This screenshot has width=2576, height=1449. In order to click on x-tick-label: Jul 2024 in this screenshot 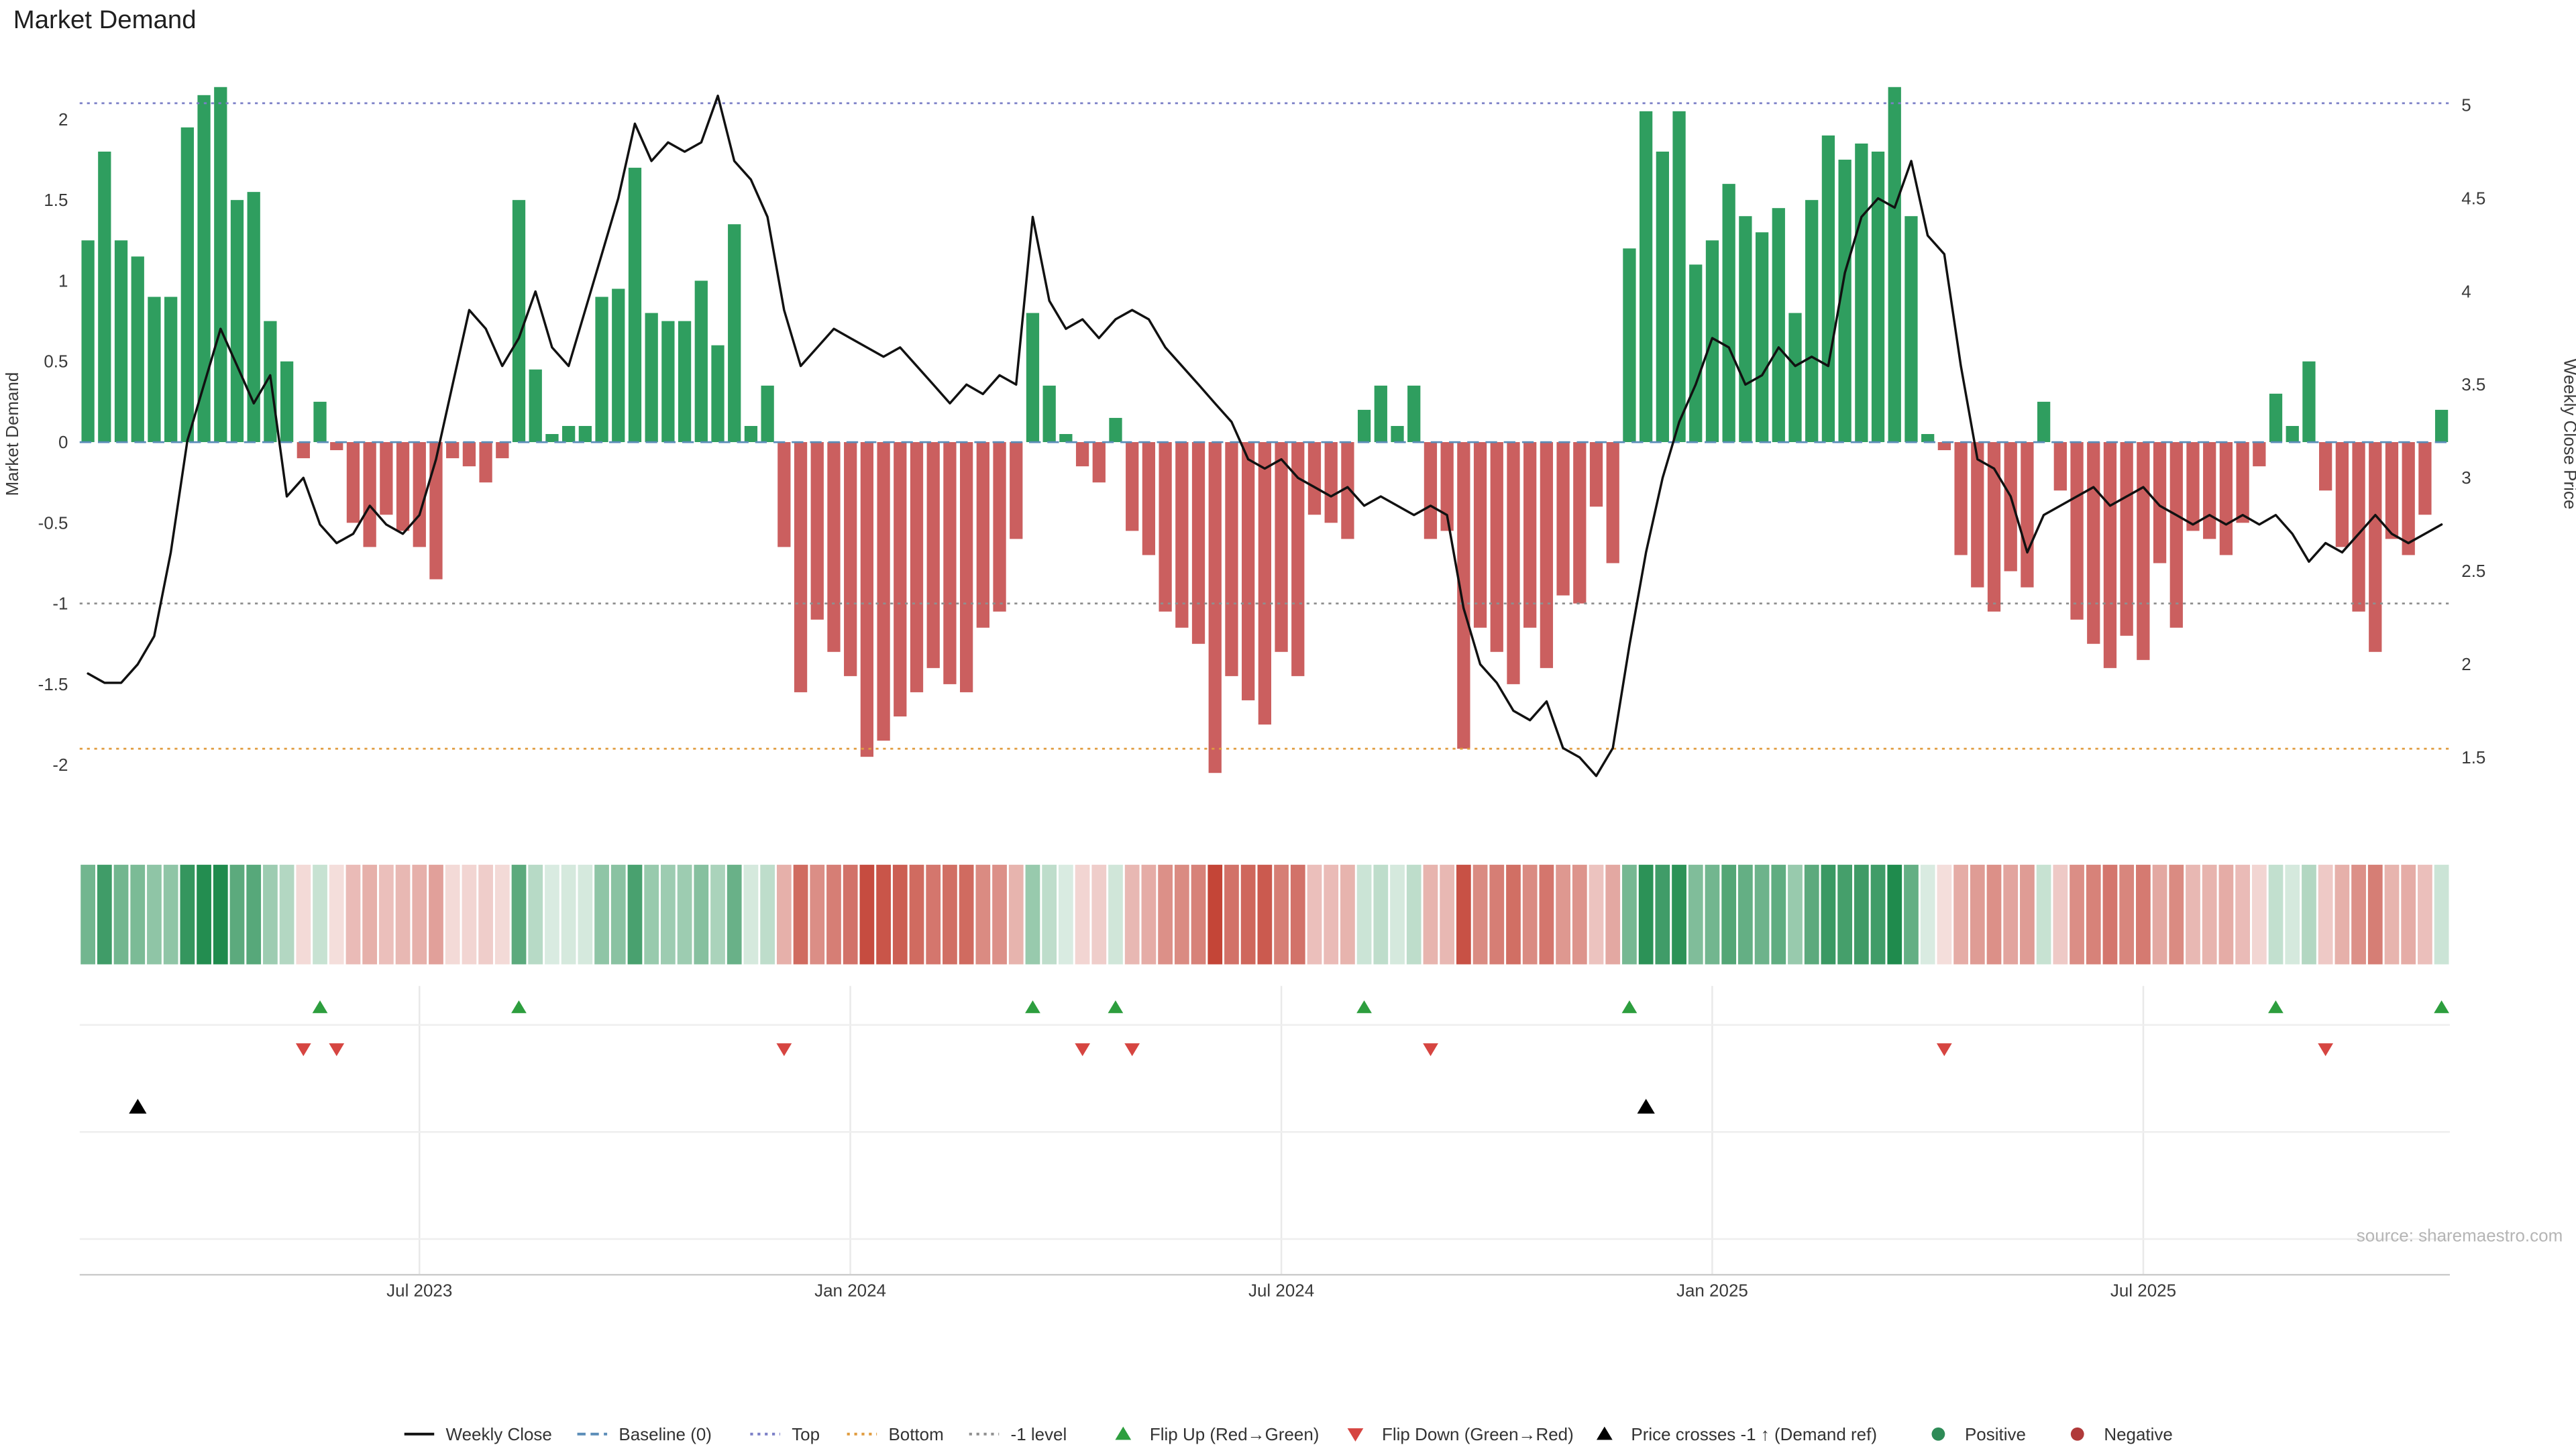, I will do `click(1281, 1290)`.